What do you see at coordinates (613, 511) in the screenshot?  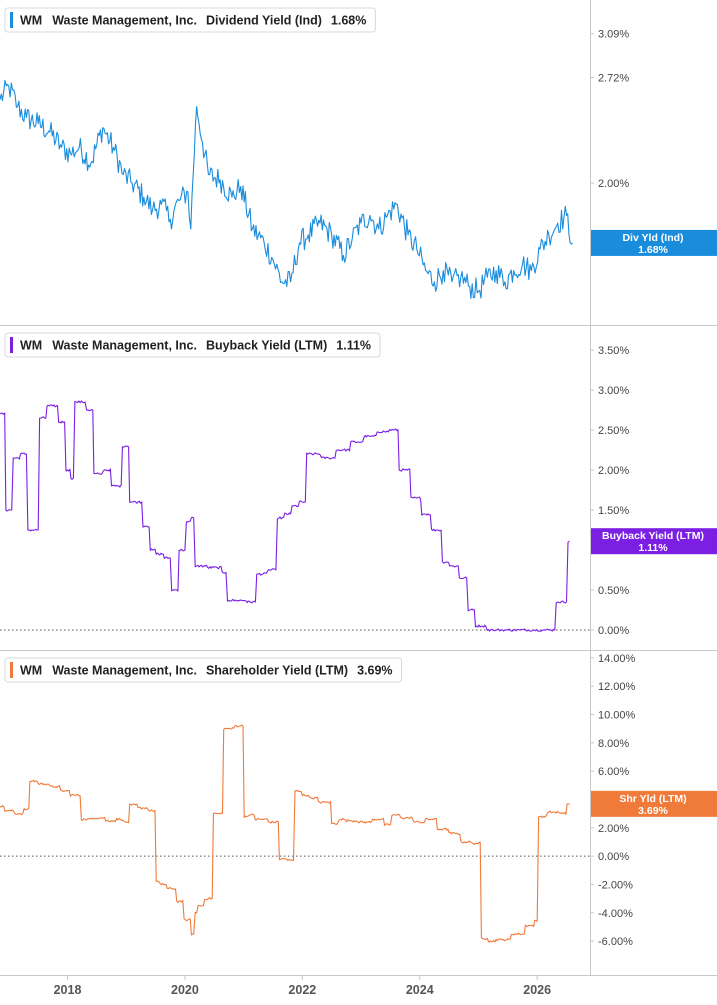 I see `y-tick-label: 1.50%` at bounding box center [613, 511].